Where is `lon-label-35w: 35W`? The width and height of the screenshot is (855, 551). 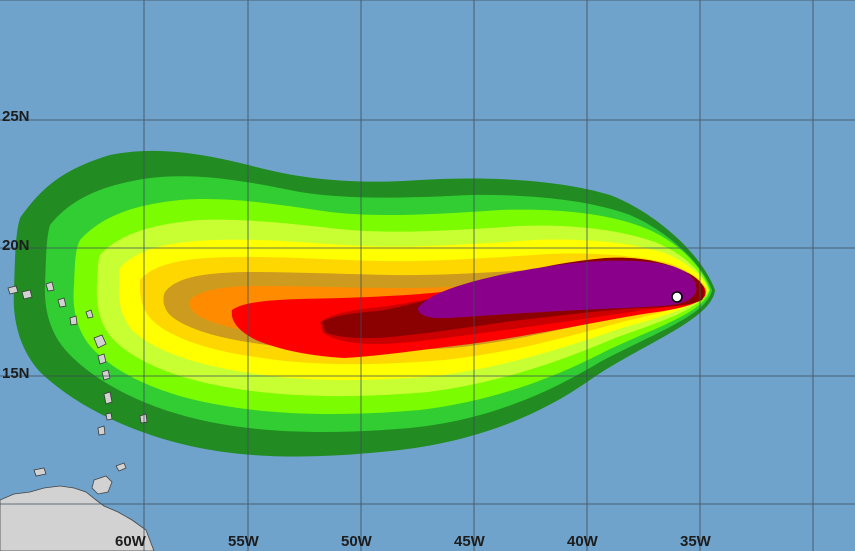 lon-label-35w: 35W is located at coordinates (696, 541).